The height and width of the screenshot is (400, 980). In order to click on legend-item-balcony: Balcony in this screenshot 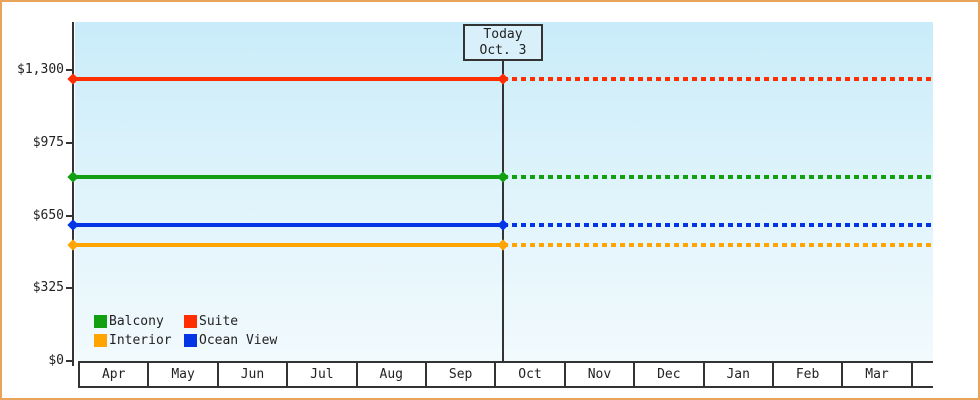, I will do `click(139, 321)`.